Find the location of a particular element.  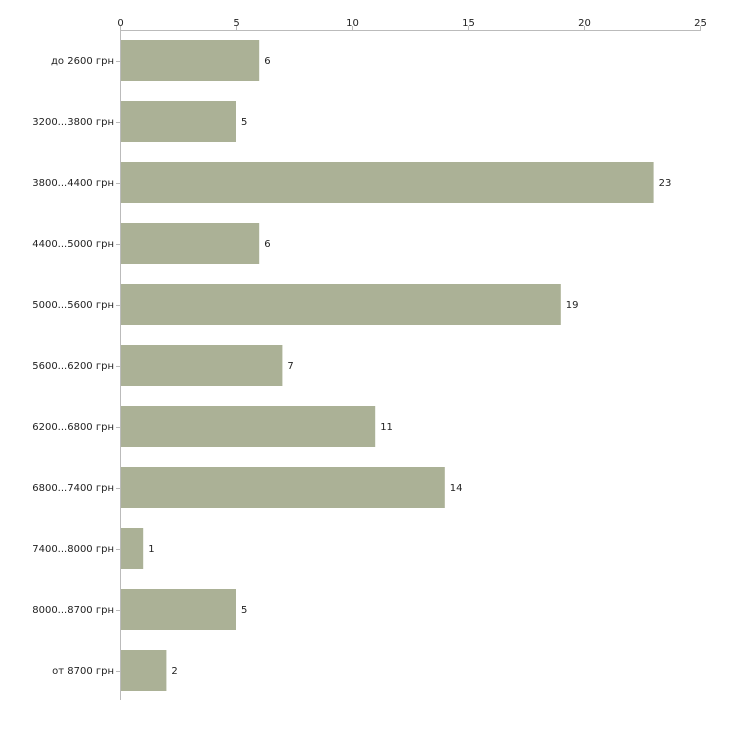

category-label: 5000...5600 грн is located at coordinates (73, 305).